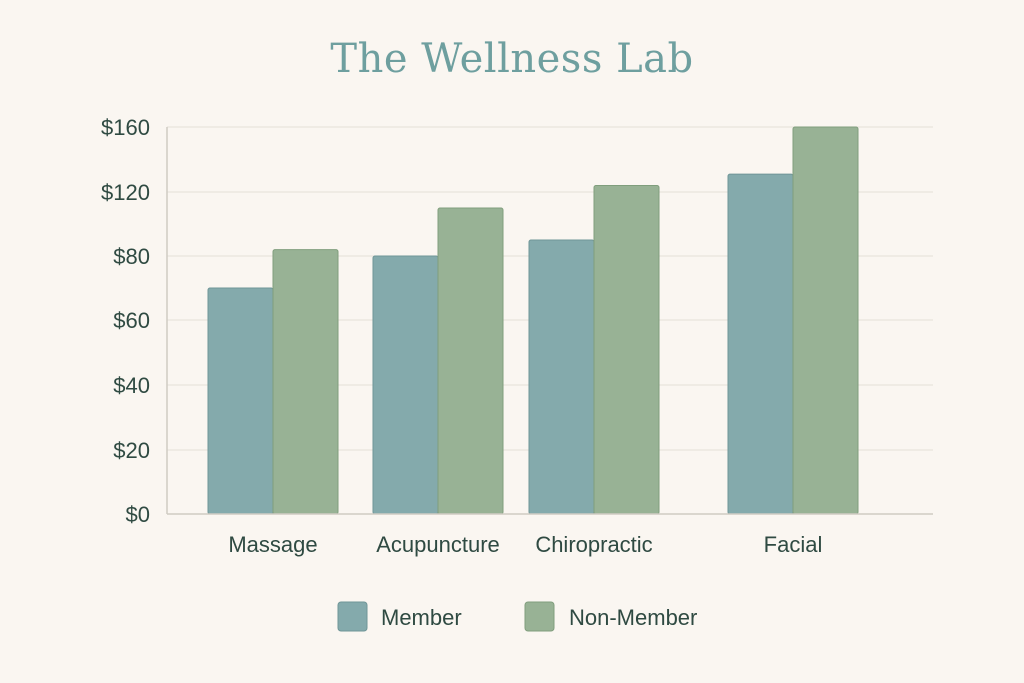  I want to click on x-category-label: Chiropractic, so click(593, 544).